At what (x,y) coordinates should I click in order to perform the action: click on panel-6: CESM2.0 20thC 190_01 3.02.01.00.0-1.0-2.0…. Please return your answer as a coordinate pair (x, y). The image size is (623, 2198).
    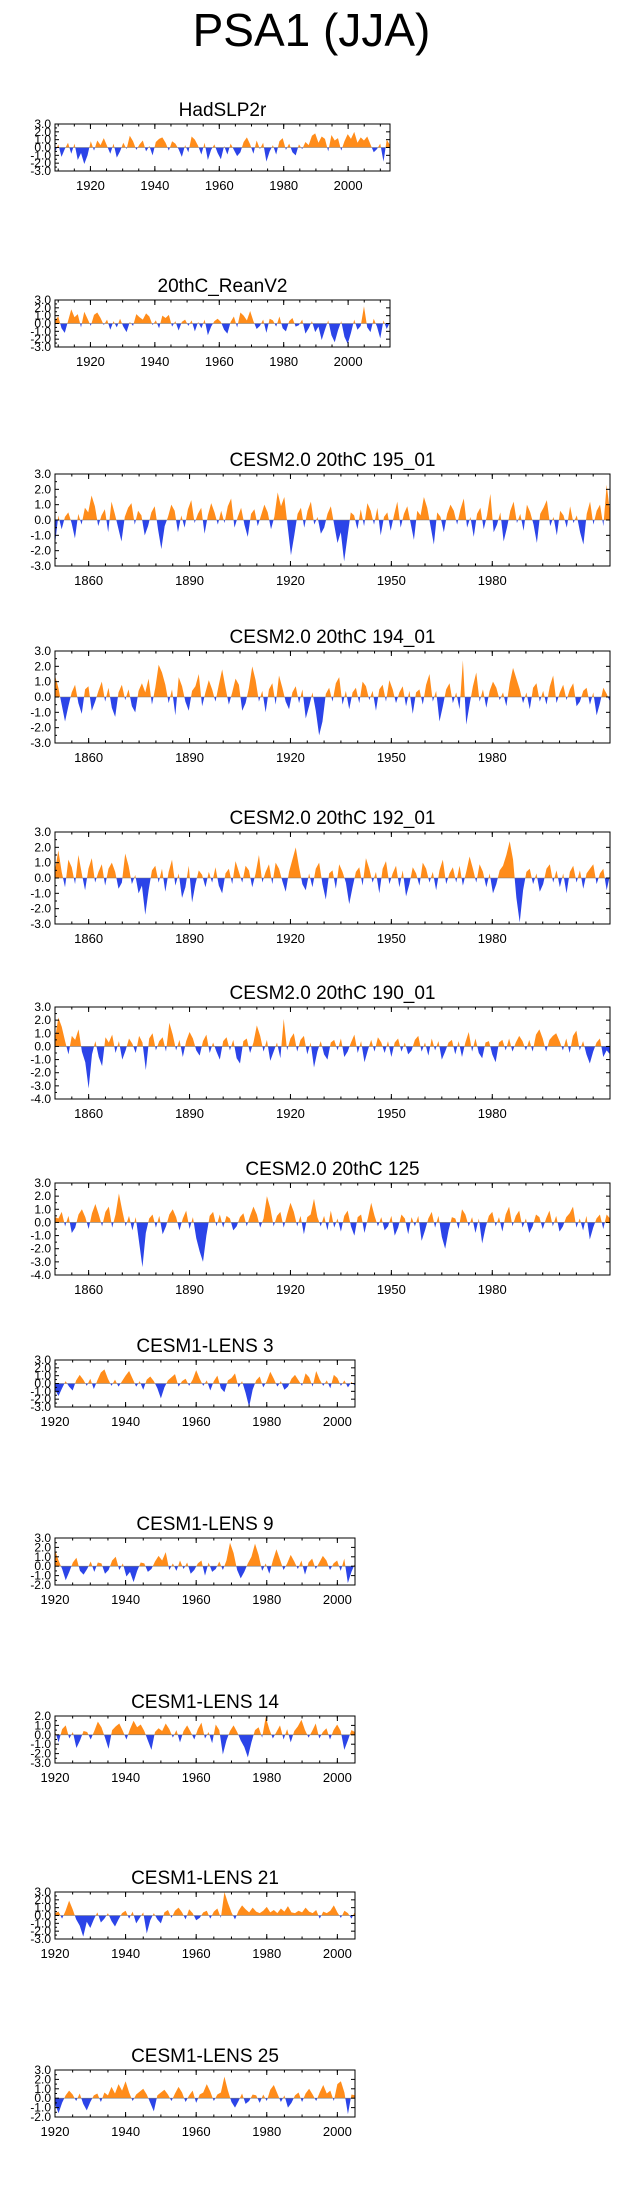
    Looking at the image, I should click on (320, 1052).